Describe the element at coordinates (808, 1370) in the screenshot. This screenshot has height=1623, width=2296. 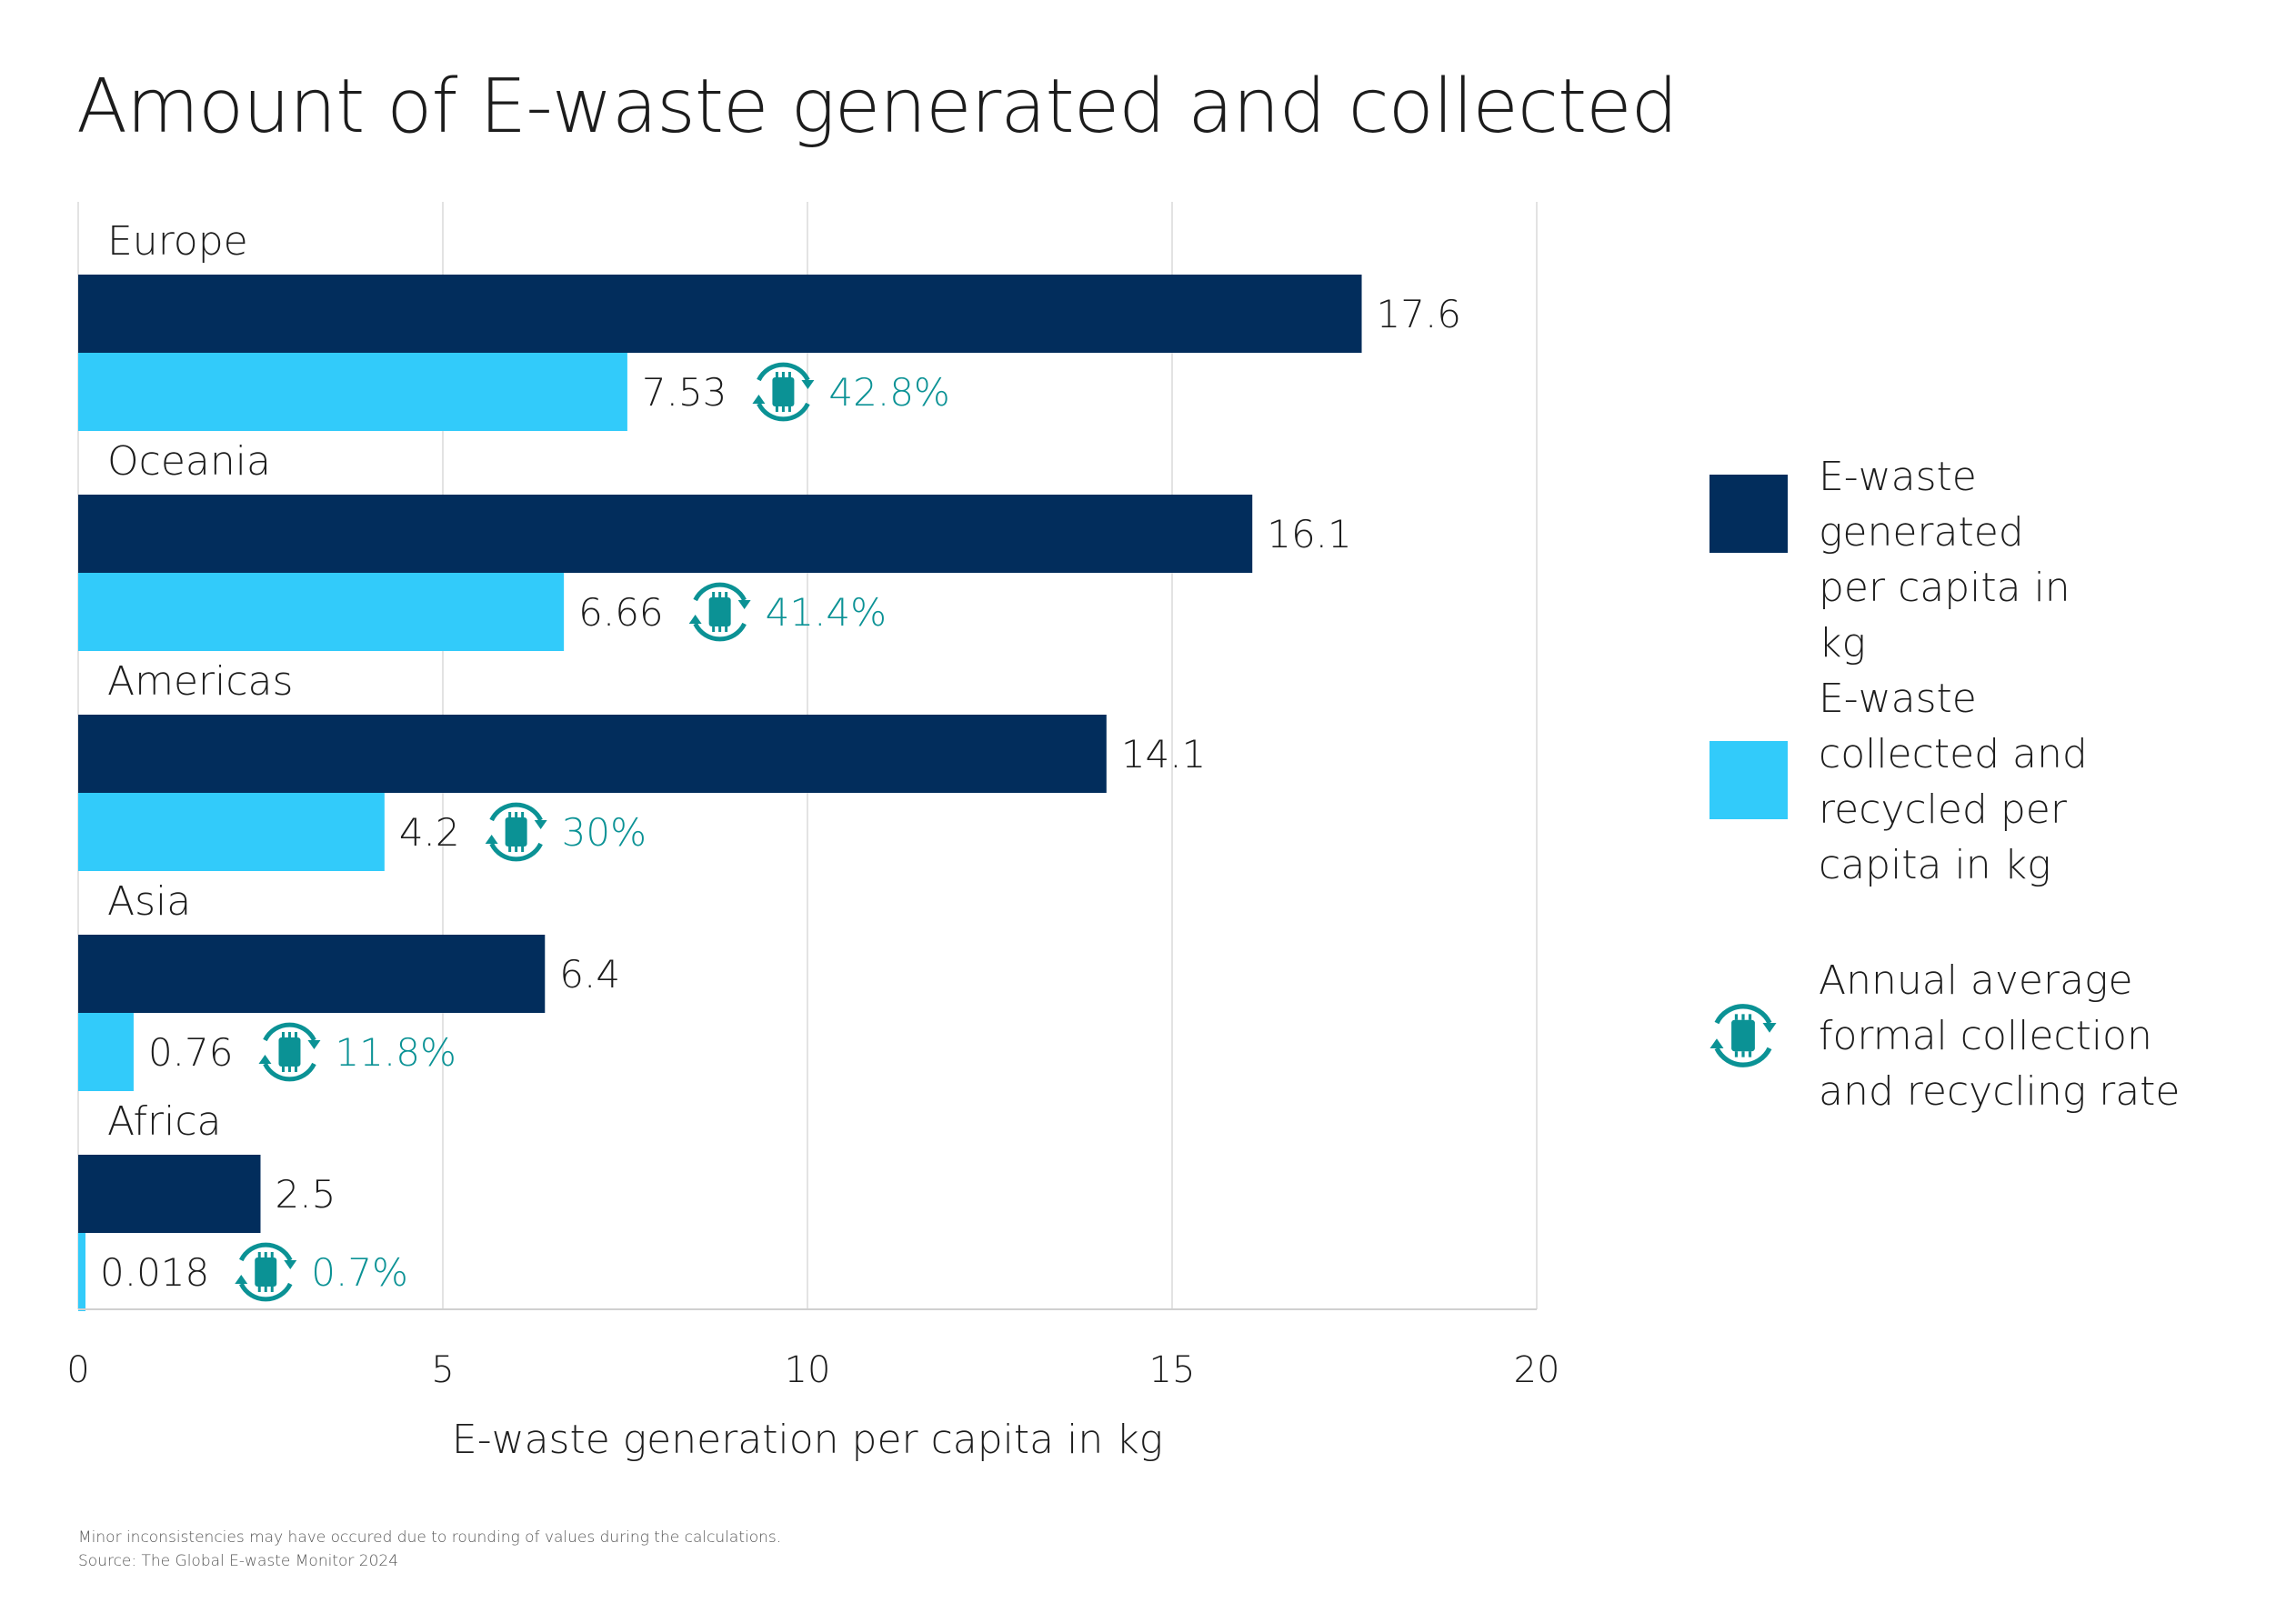
I see `x-tick-label: 10` at that location.